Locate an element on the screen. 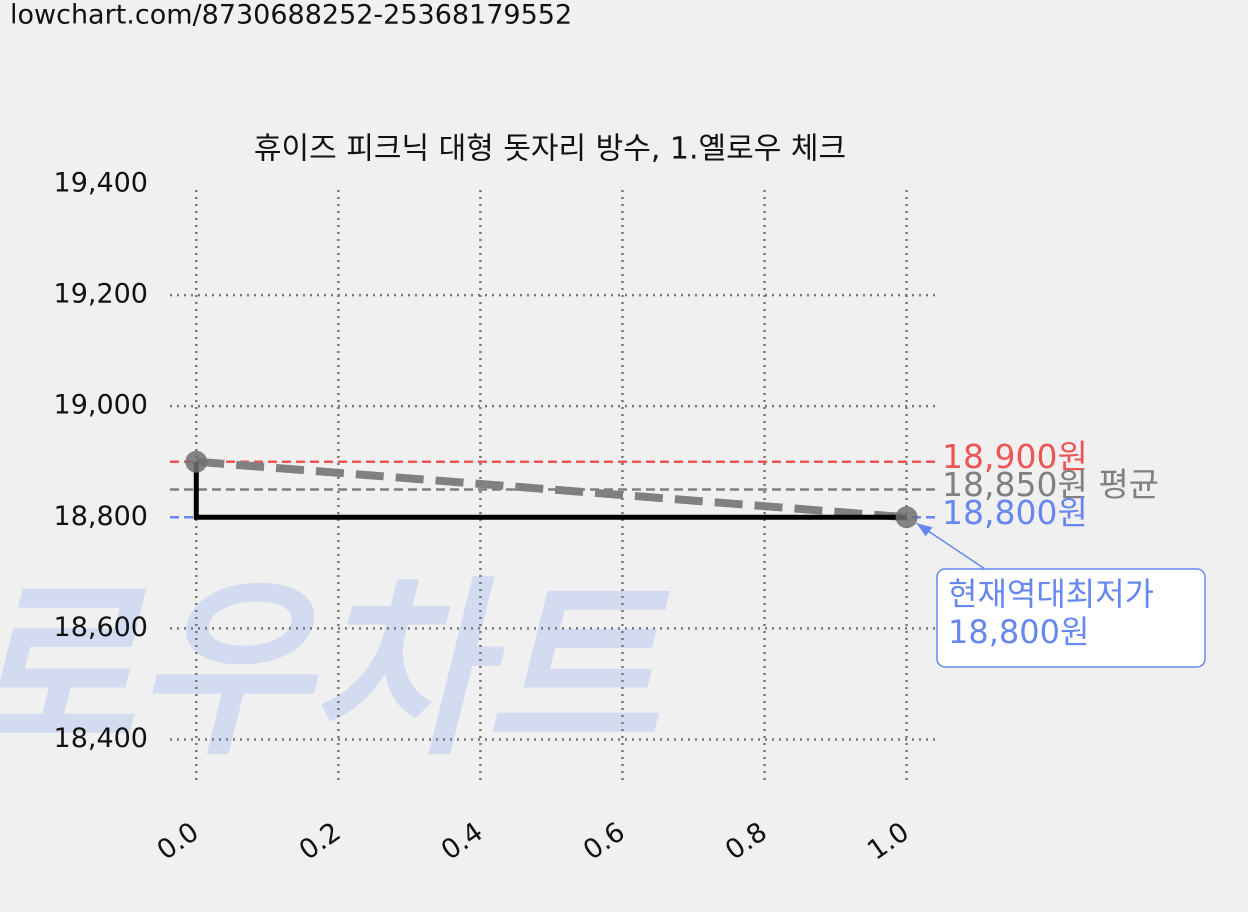 The height and width of the screenshot is (912, 1248). url: lowchart.com/8730688252-25368179552 is located at coordinates (291, 15).